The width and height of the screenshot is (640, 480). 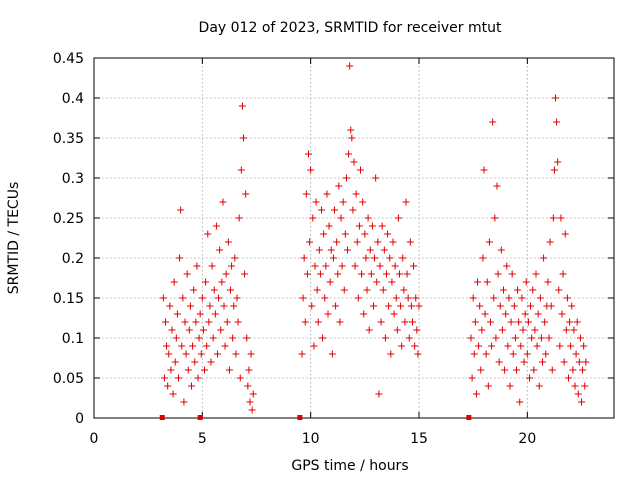 I want to click on y-tick-label: 0.1, so click(x=73, y=339).